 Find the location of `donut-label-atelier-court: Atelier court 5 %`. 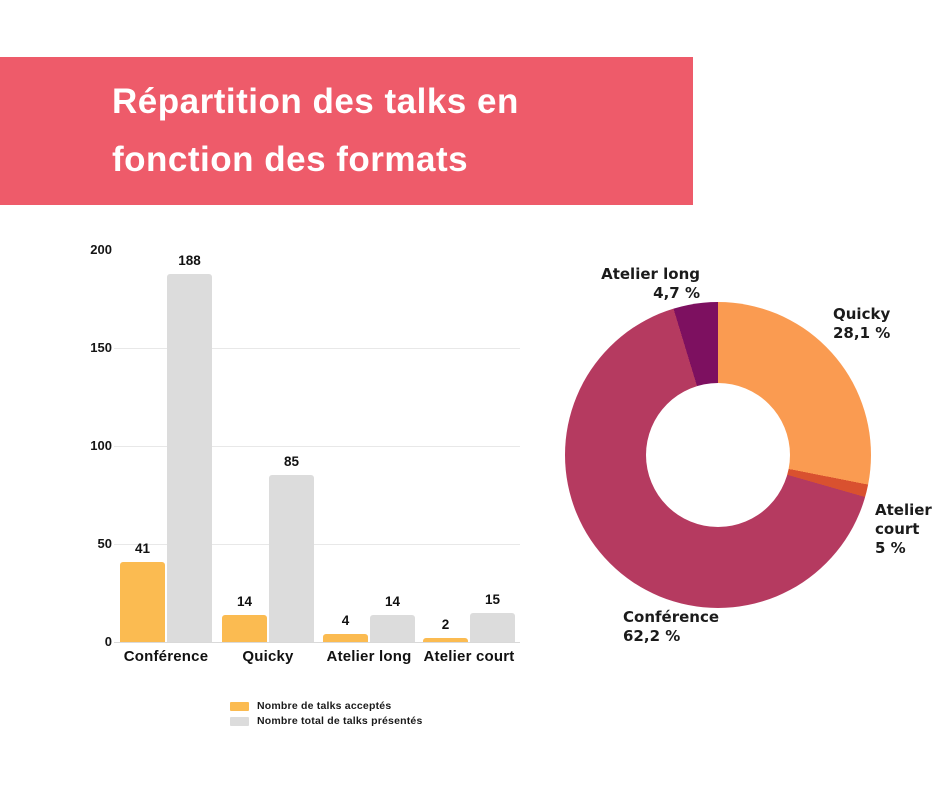

donut-label-atelier-court: Atelier court 5 % is located at coordinates (904, 529).